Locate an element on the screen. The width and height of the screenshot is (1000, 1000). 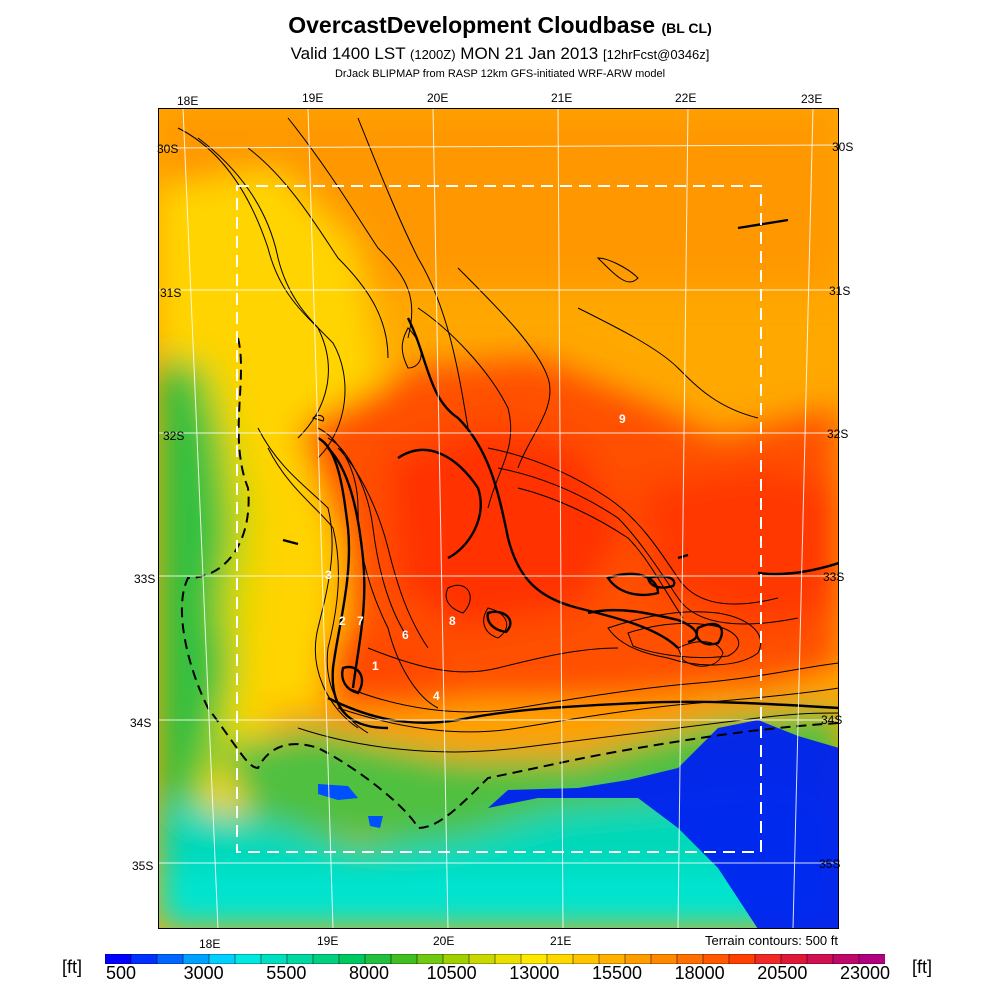
colorbar-tick-label: 13000 is located at coordinates (534, 973).